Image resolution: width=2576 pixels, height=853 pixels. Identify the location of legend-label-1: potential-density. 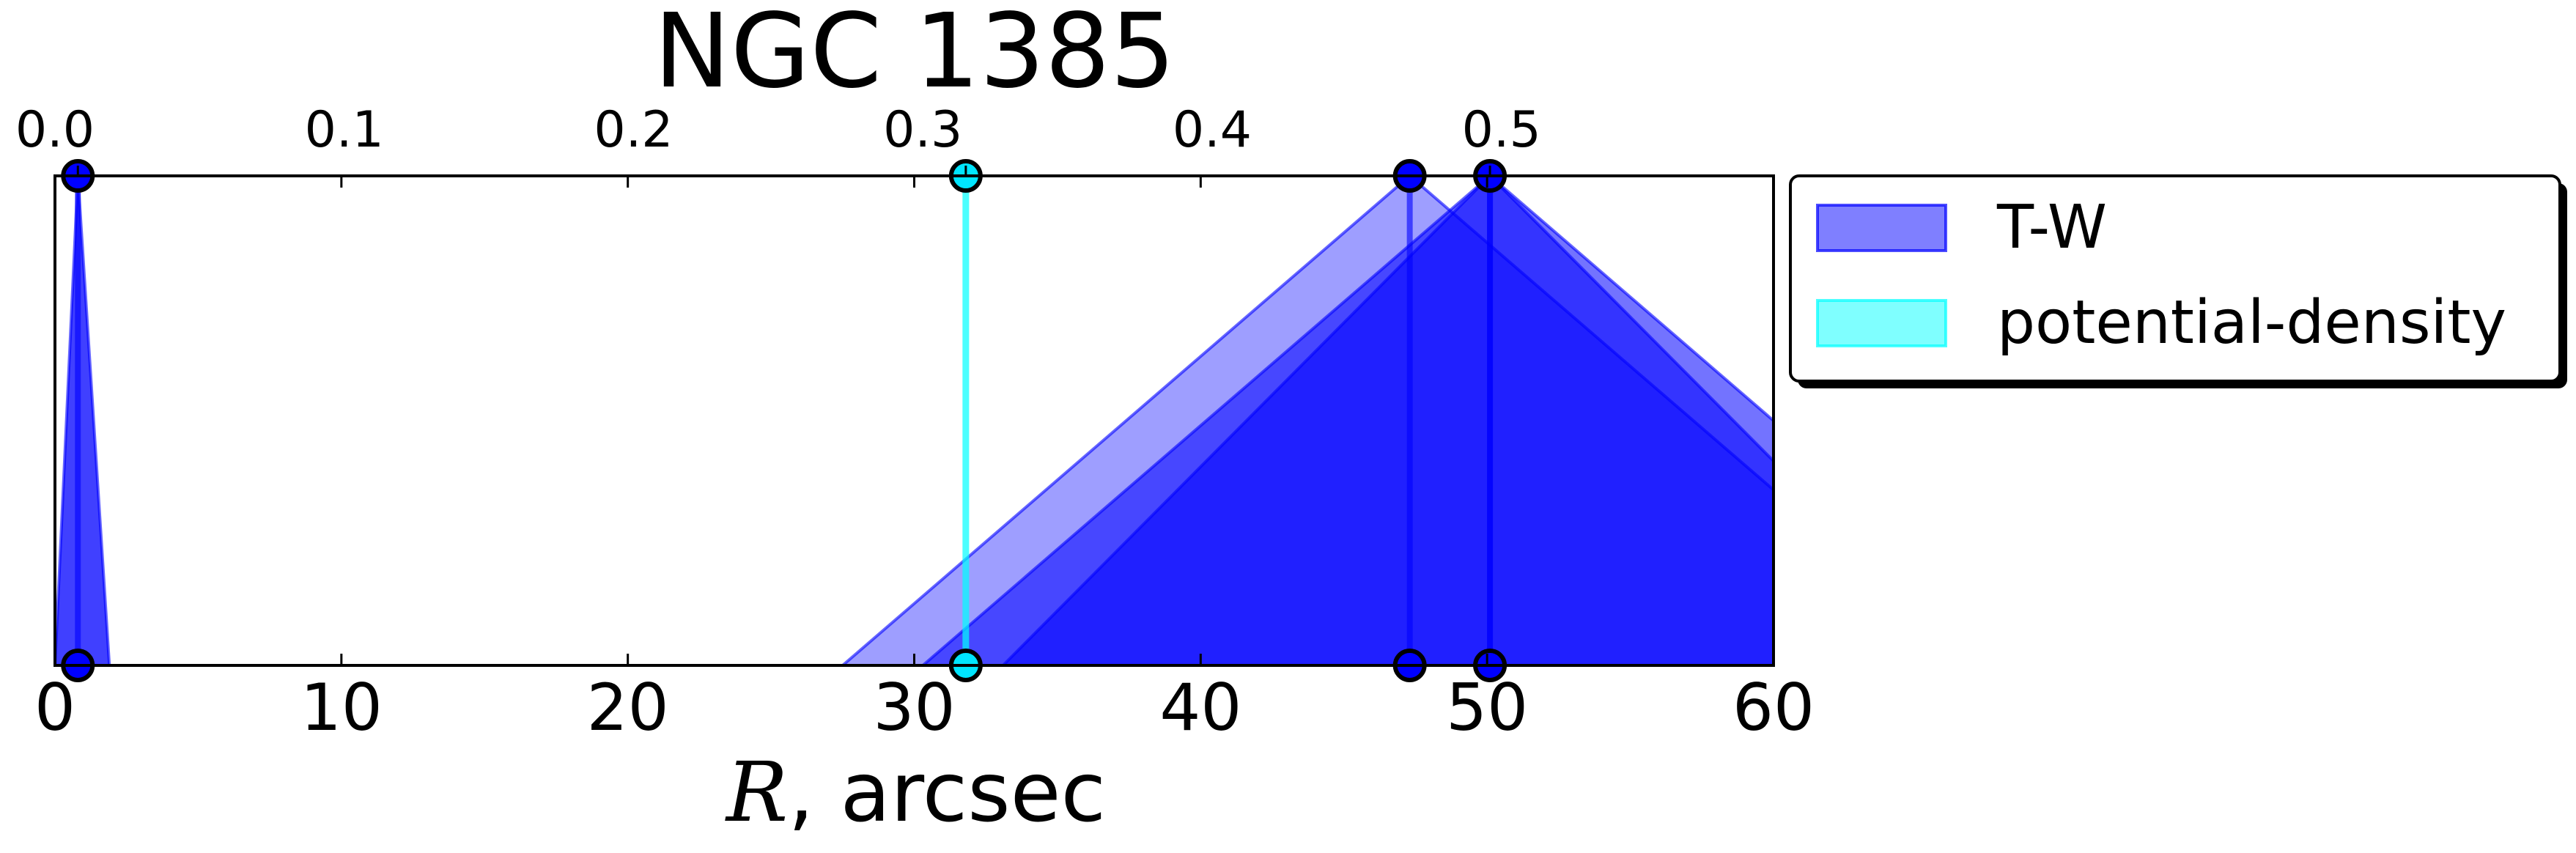
(2251, 323).